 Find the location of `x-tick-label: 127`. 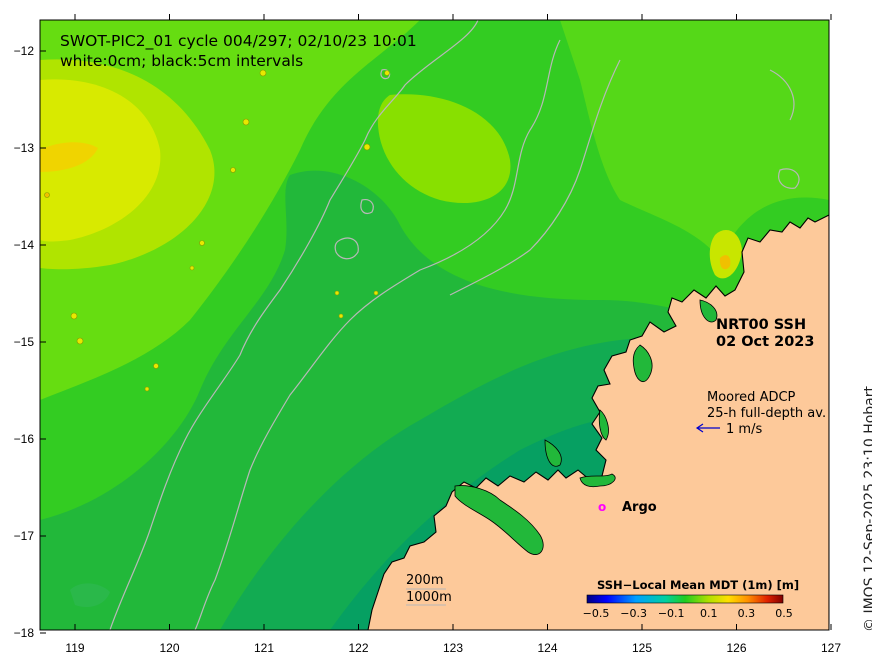

x-tick-label: 127 is located at coordinates (831, 648).